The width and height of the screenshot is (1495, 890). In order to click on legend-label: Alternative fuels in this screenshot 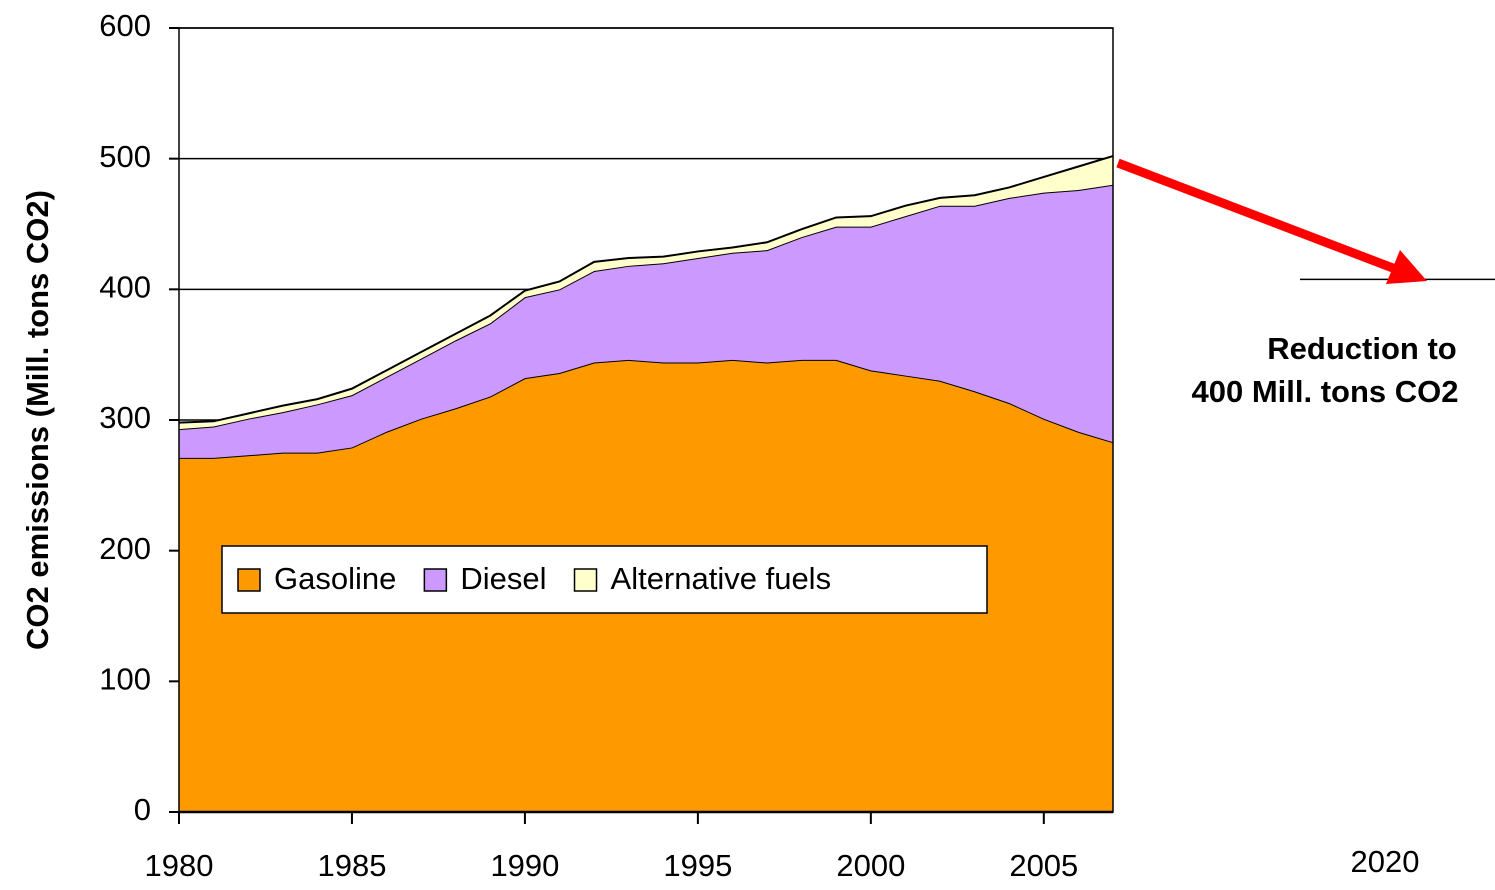, I will do `click(721, 578)`.